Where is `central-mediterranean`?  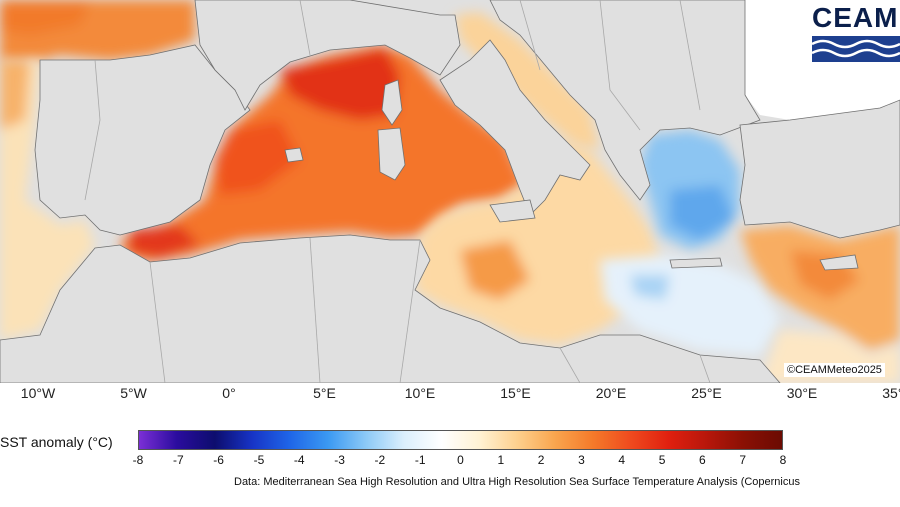 central-mediterranean is located at coordinates (537, 242).